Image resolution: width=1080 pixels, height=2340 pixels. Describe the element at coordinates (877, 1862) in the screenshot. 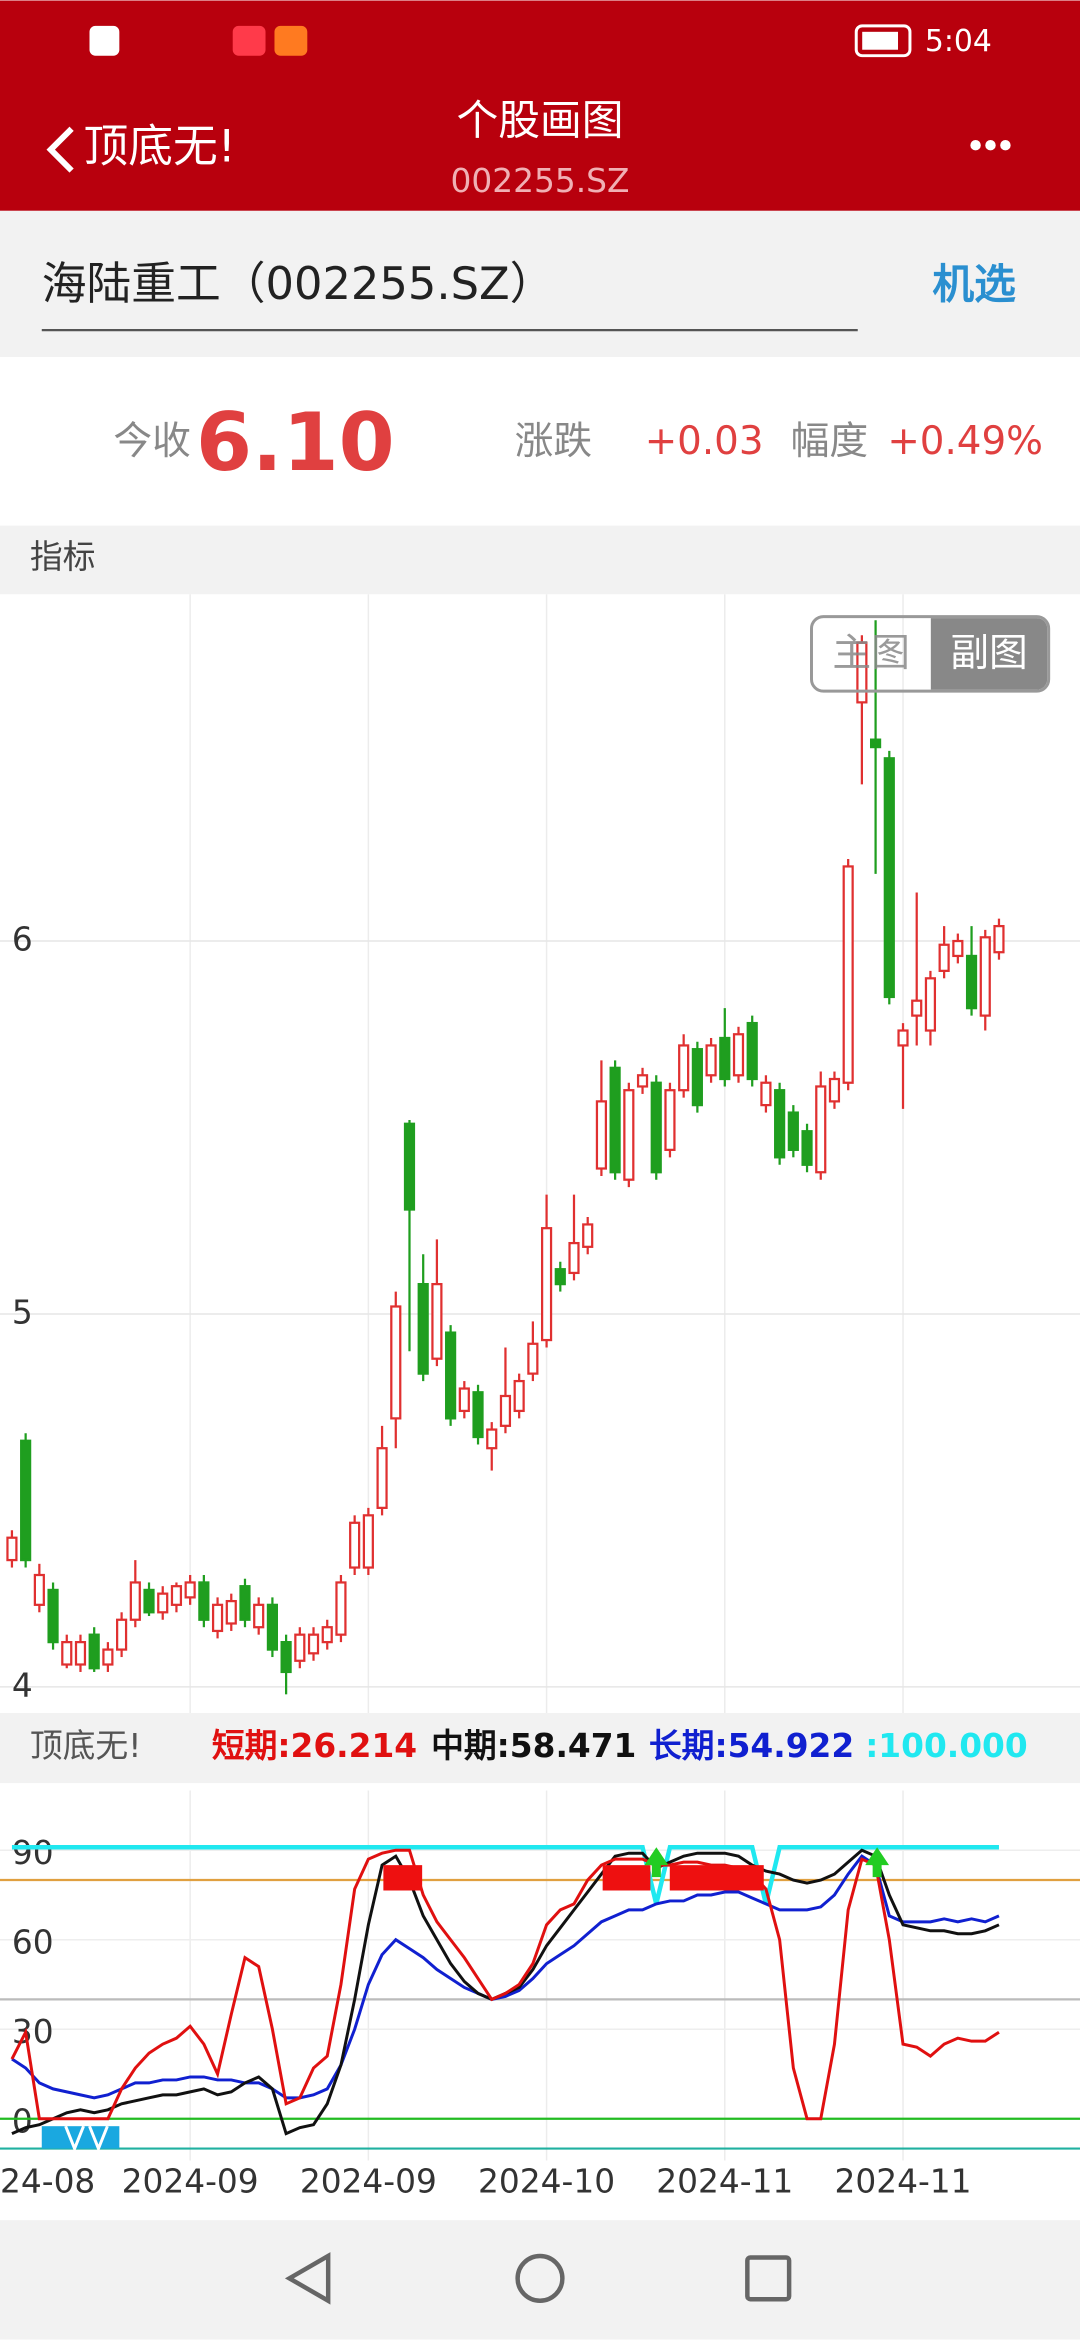

I see `signal-arrow` at that location.